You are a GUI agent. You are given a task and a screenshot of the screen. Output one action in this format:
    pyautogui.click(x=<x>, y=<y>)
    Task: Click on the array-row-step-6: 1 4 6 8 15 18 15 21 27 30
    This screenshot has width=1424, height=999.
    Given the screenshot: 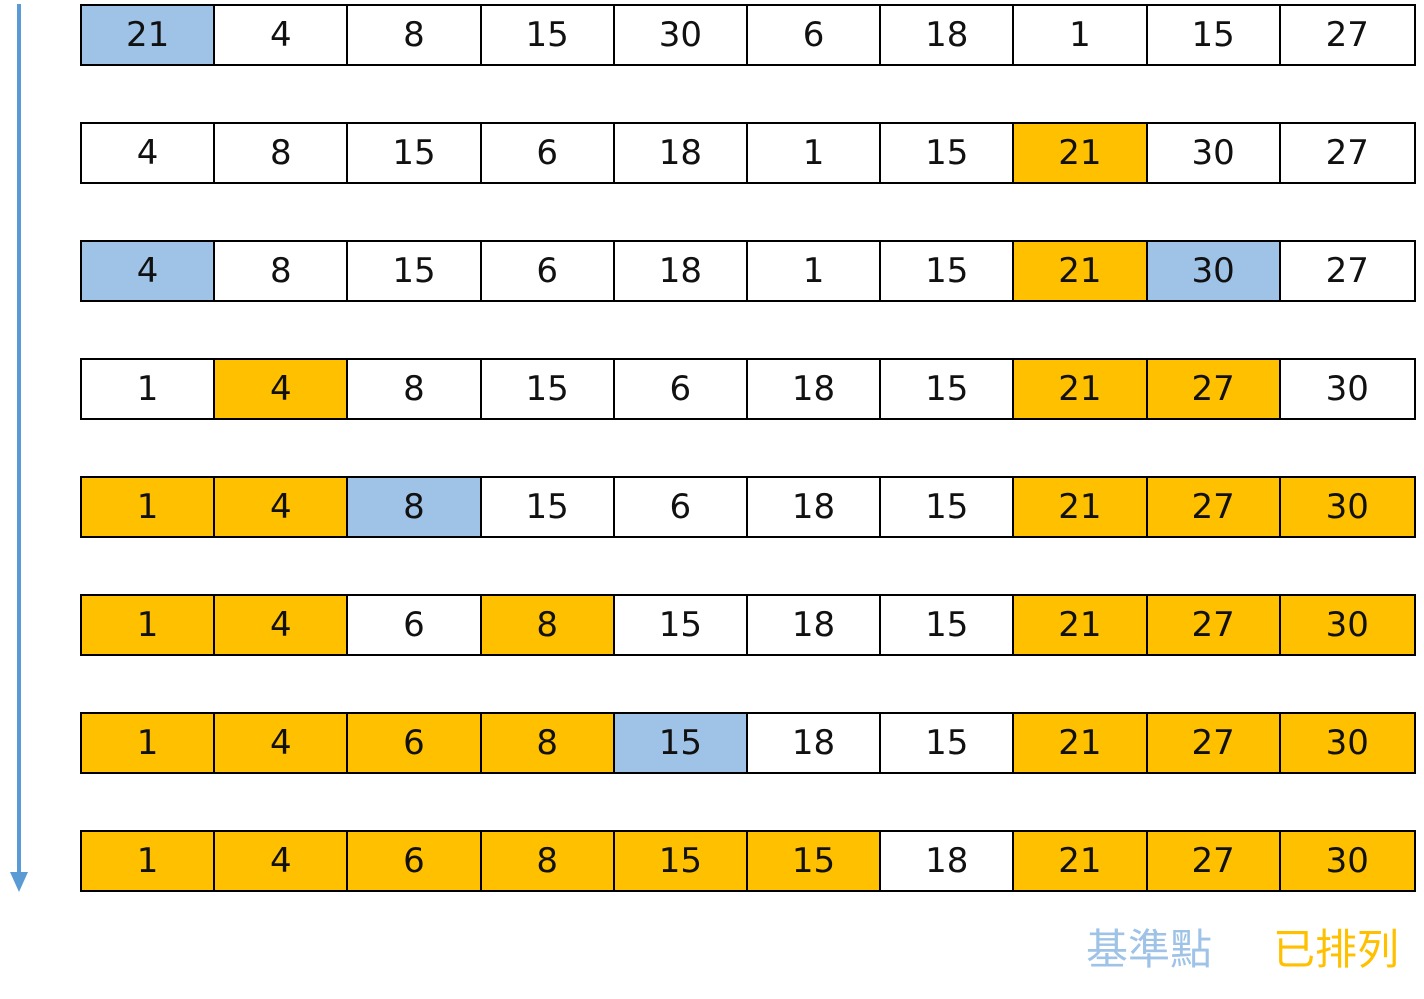 What is the action you would take?
    pyautogui.click(x=748, y=625)
    